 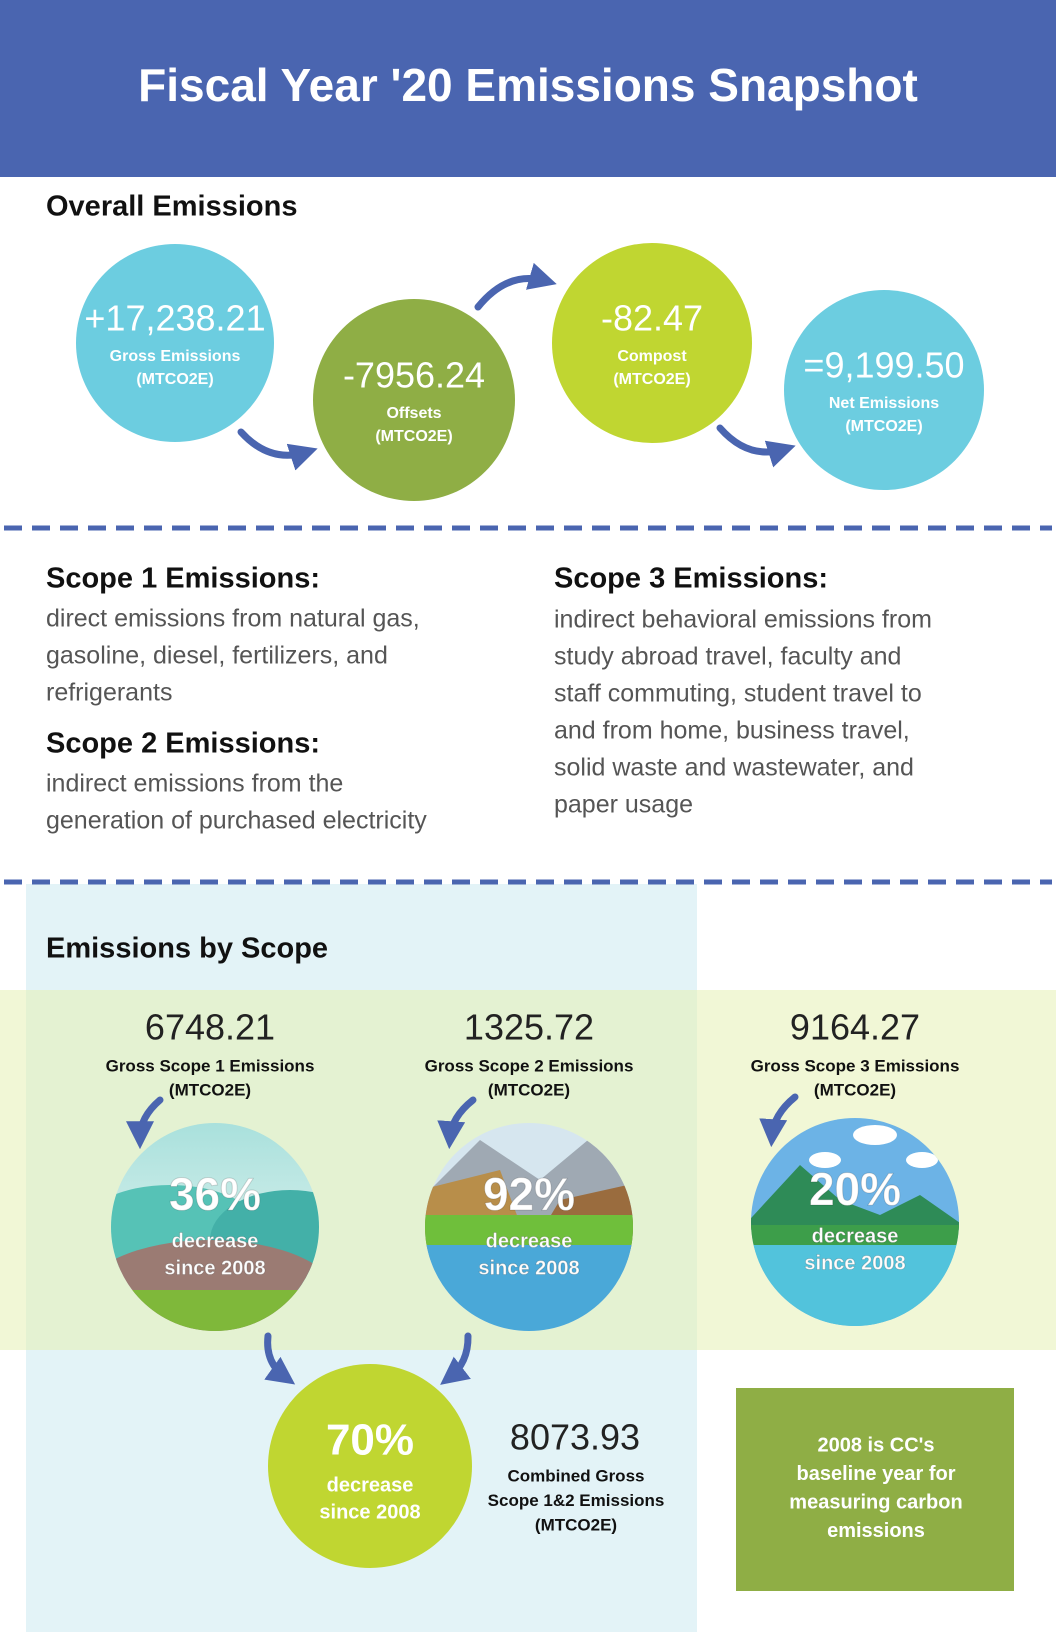 What do you see at coordinates (174, 318) in the screenshot?
I see `emission-value: +17,238.21` at bounding box center [174, 318].